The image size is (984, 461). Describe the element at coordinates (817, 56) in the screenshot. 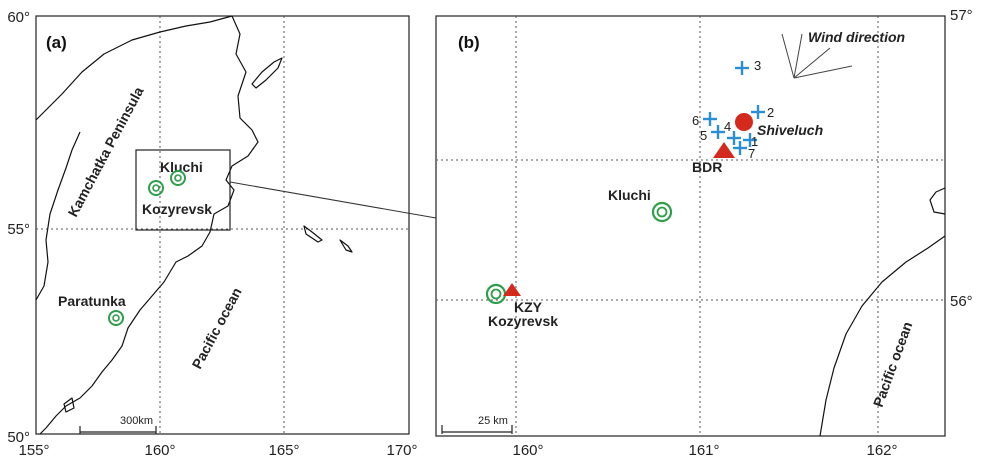

I see `wind-direction-icon` at that location.